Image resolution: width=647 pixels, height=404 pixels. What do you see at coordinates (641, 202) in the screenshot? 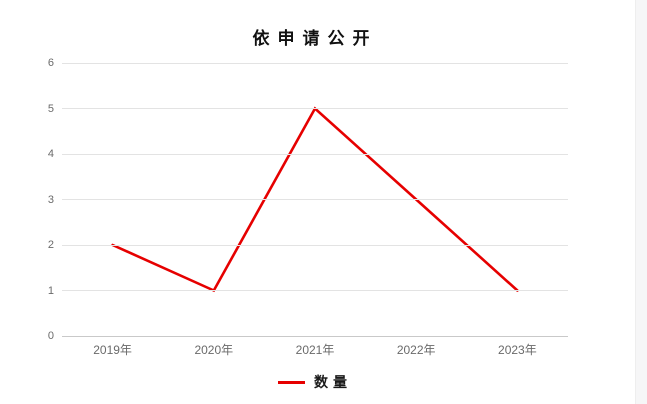
I see `page-right-margin-strip` at bounding box center [641, 202].